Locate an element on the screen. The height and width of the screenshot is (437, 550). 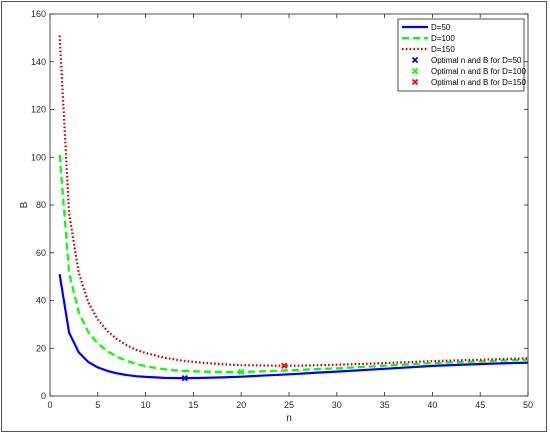
legend-label: Optimal n and B for D=150 is located at coordinates (478, 82).